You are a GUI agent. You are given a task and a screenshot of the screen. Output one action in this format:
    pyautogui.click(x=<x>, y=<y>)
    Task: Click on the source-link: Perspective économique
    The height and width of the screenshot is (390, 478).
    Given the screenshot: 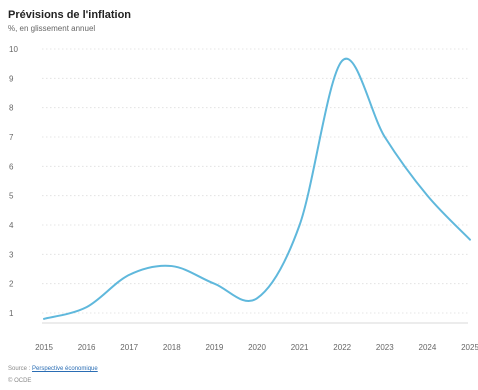 What is the action you would take?
    pyautogui.click(x=65, y=369)
    